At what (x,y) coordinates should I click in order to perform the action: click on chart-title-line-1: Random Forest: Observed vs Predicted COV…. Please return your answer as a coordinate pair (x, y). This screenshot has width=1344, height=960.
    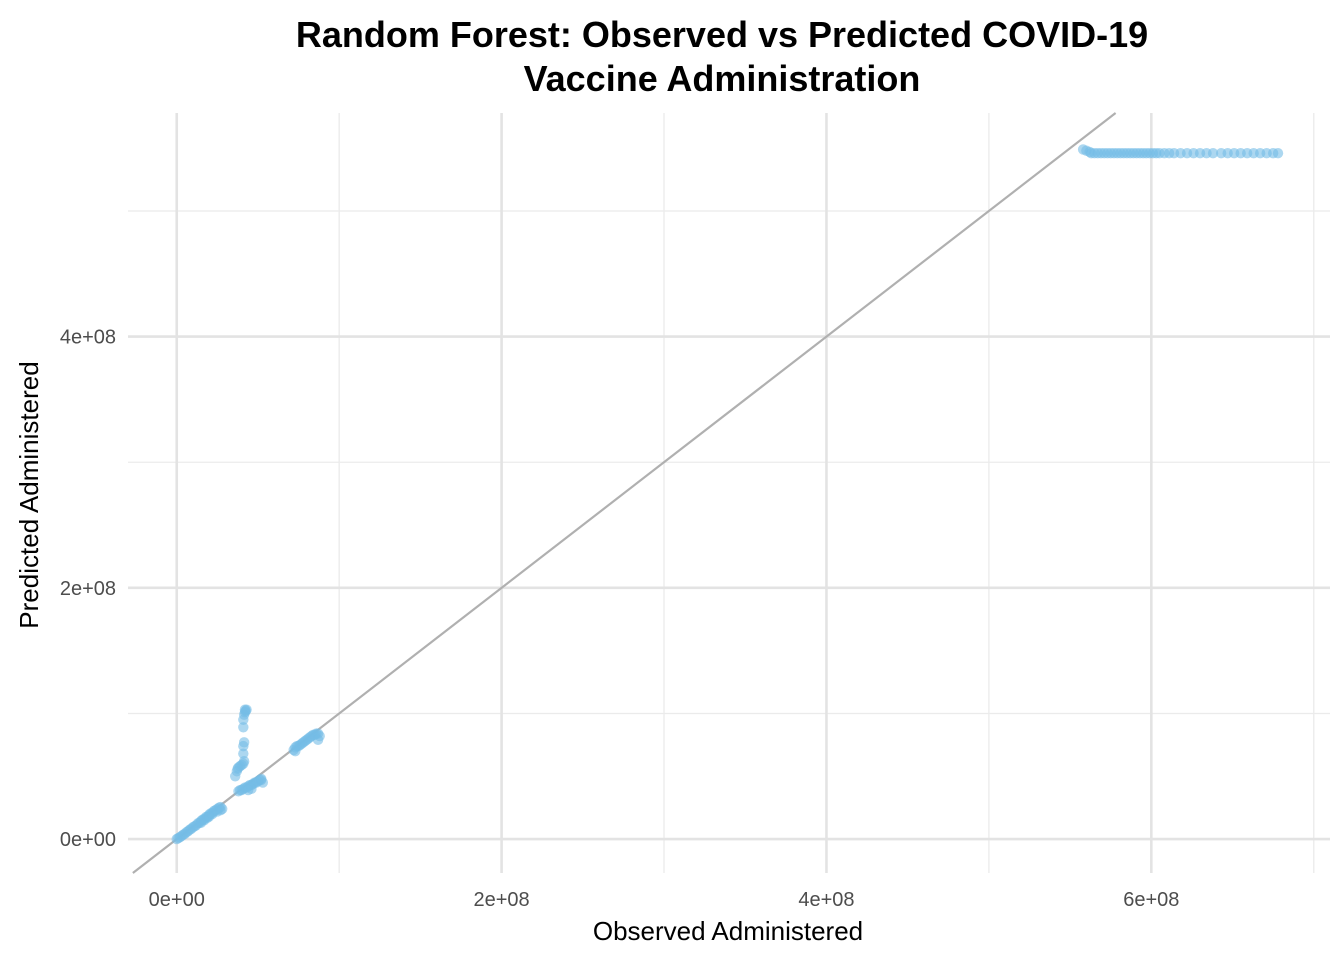
    Looking at the image, I should click on (722, 34).